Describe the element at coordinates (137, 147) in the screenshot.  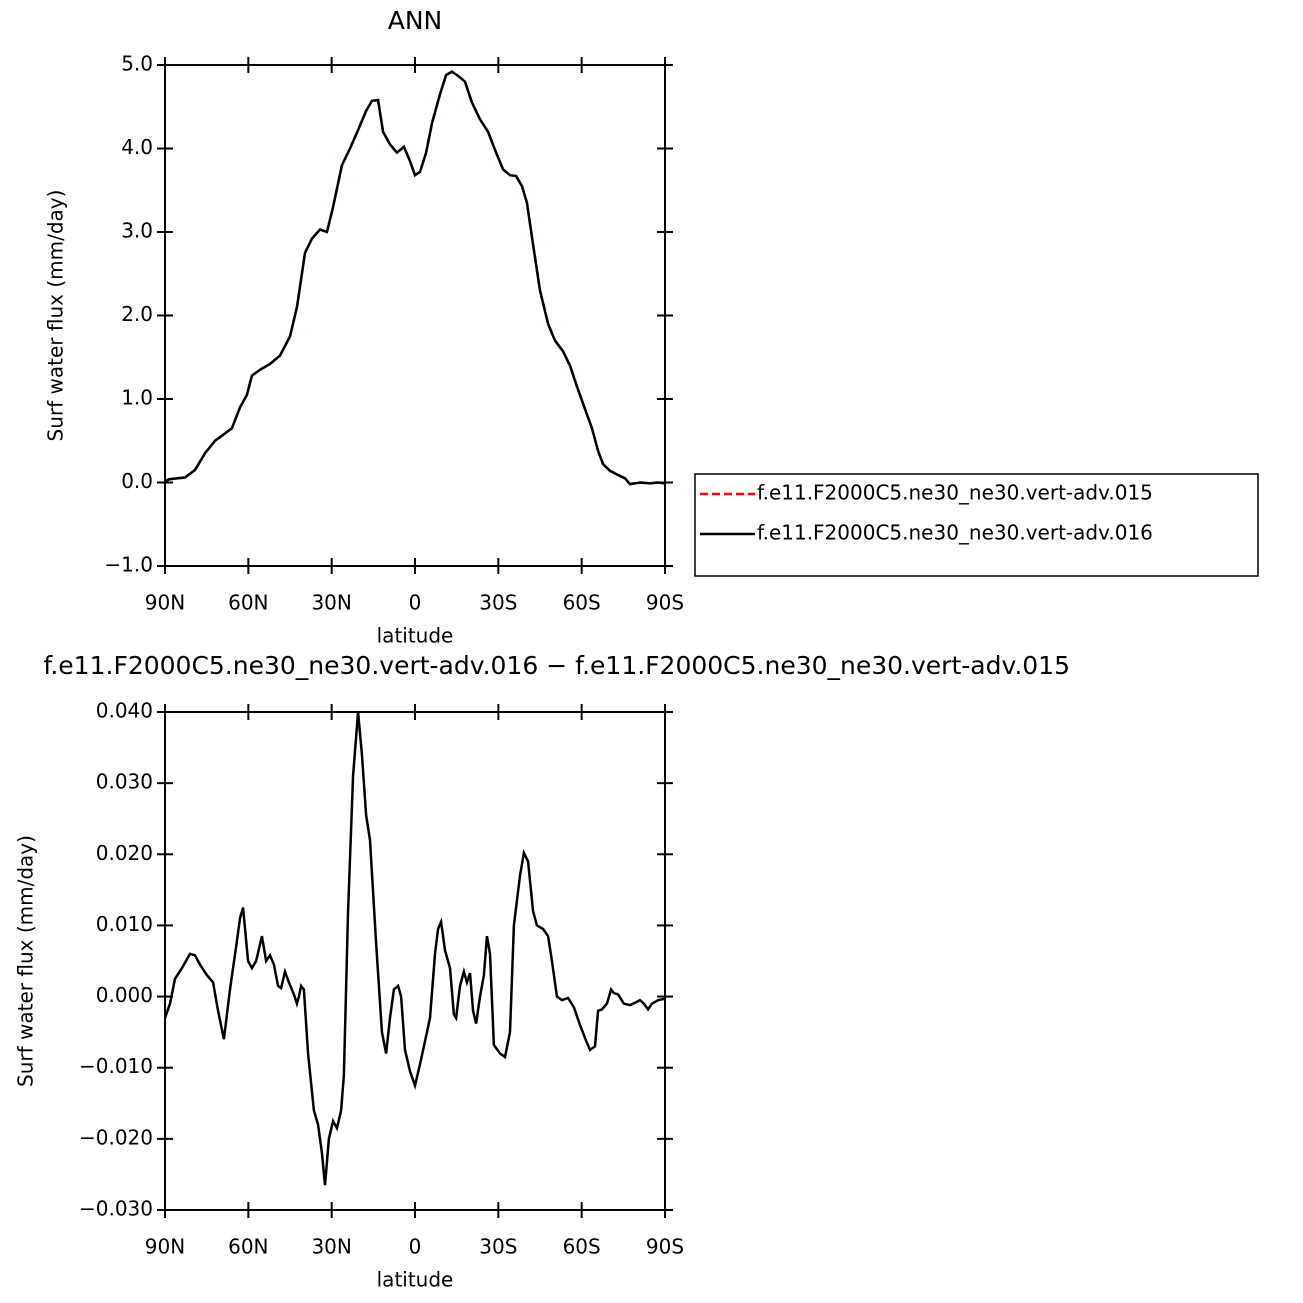
I see `y-tick-label: 4.0` at that location.